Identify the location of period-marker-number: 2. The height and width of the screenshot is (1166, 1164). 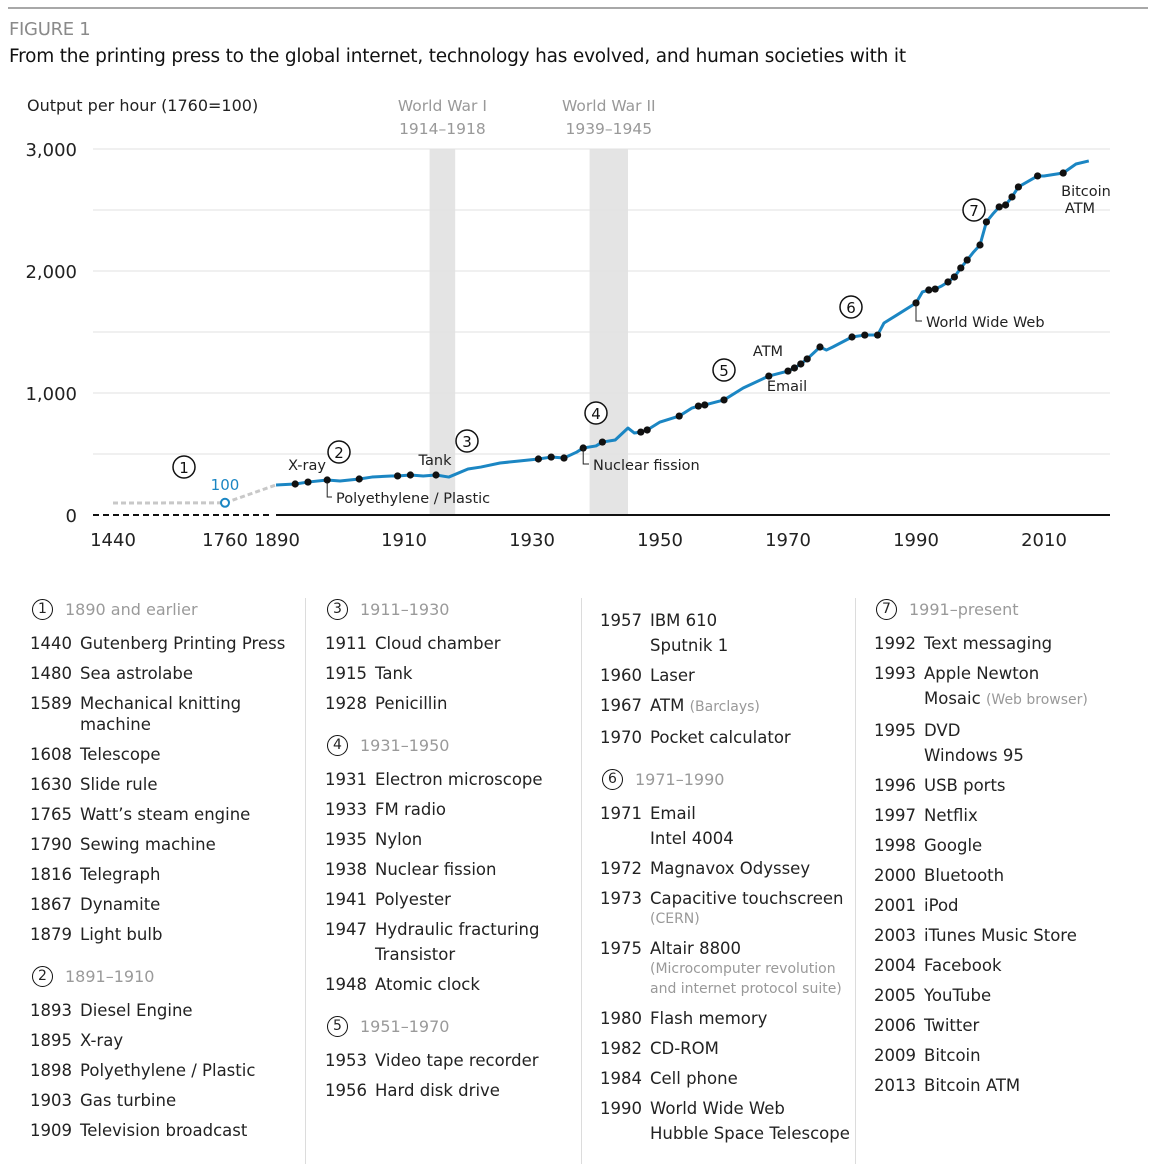
(339, 453).